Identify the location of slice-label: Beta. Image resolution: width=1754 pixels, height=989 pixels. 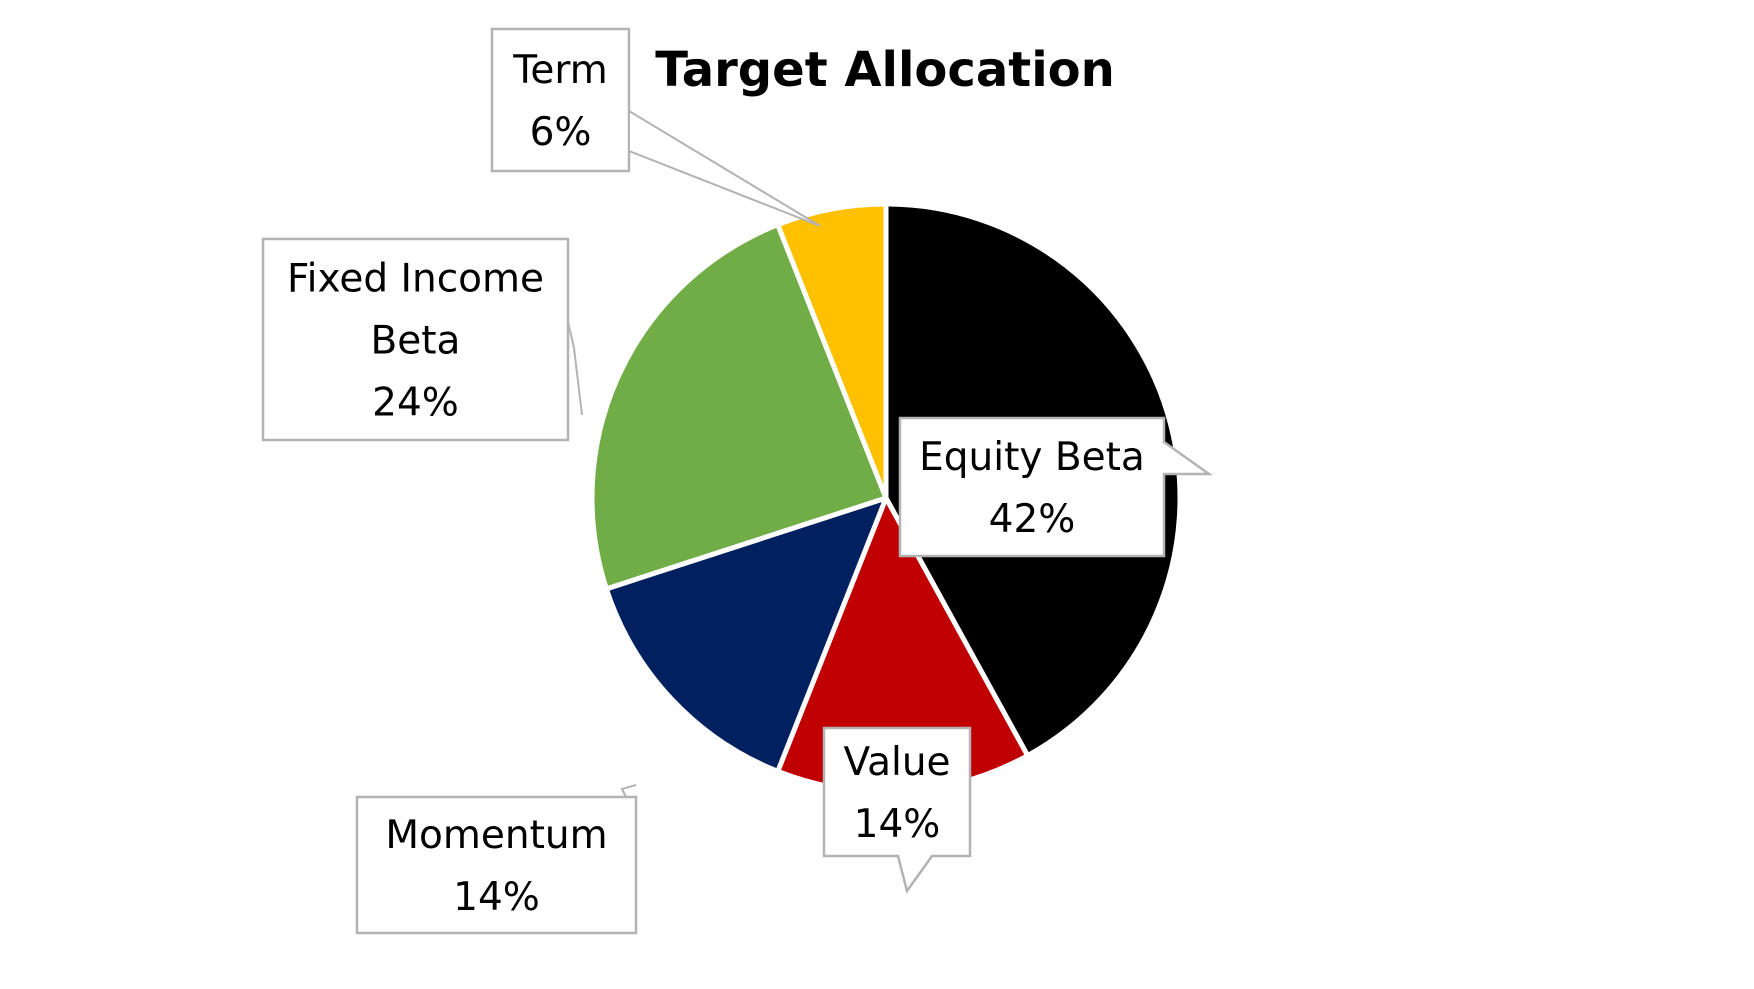
(416, 341).